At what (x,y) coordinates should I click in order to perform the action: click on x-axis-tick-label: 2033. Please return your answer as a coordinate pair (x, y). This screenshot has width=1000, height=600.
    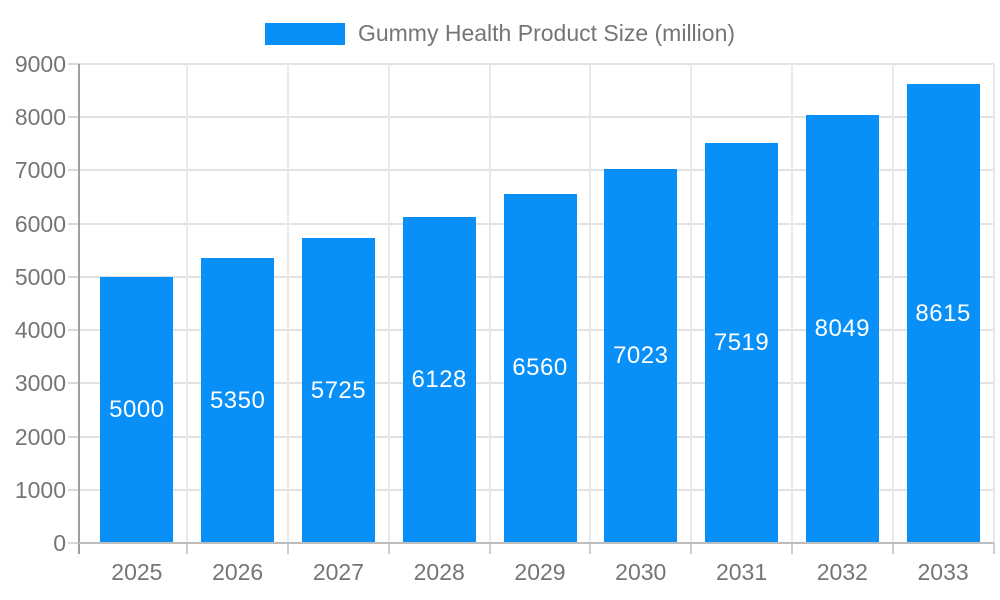
    Looking at the image, I should click on (943, 572).